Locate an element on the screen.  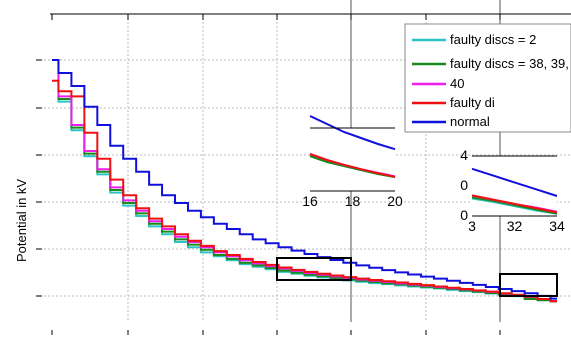
zoom-boxes is located at coordinates (417, 277).